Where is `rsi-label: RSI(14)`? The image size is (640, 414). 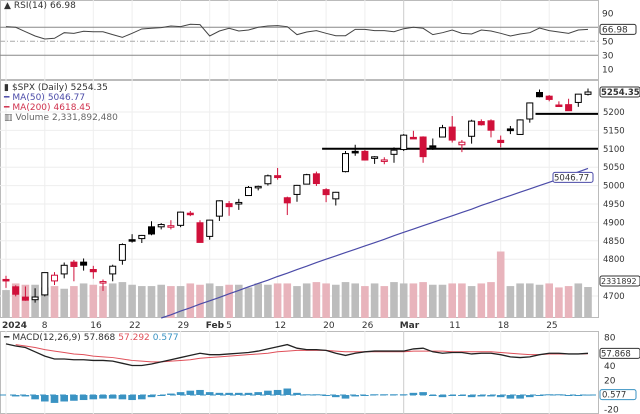
rsi-label: RSI(14) is located at coordinates (30, 6).